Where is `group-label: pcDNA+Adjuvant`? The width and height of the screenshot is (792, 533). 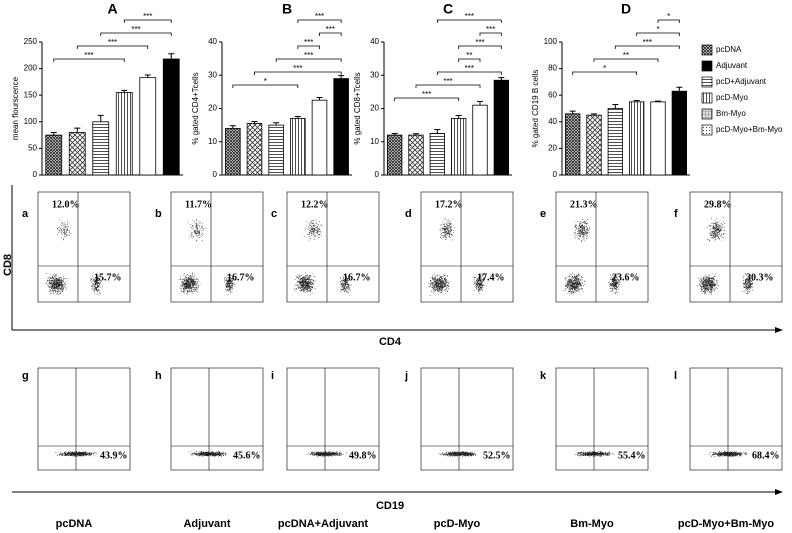
group-label: pcDNA+Adjuvant is located at coordinates (323, 524).